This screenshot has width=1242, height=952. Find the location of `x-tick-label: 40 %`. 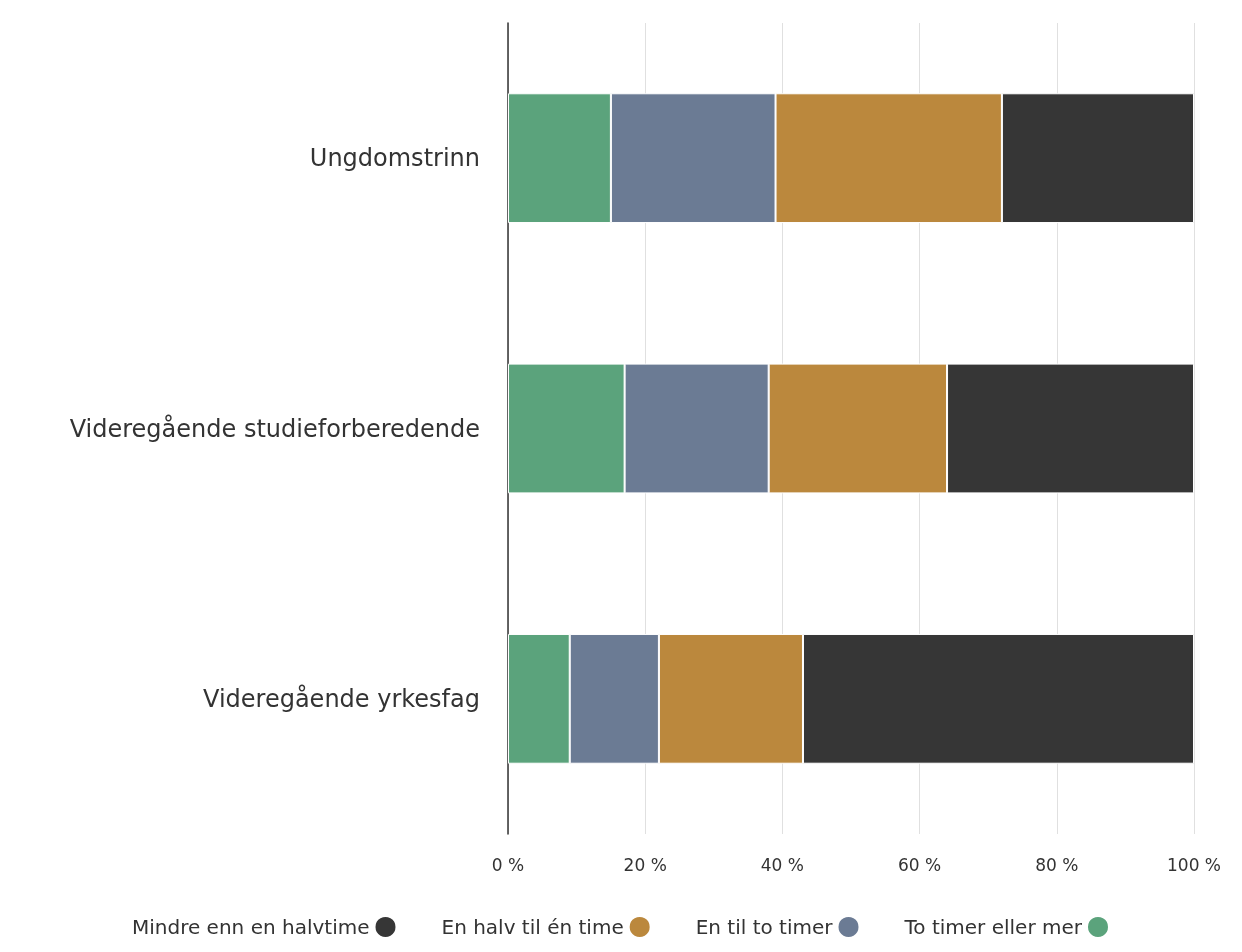

x-tick-label: 40 % is located at coordinates (782, 864).